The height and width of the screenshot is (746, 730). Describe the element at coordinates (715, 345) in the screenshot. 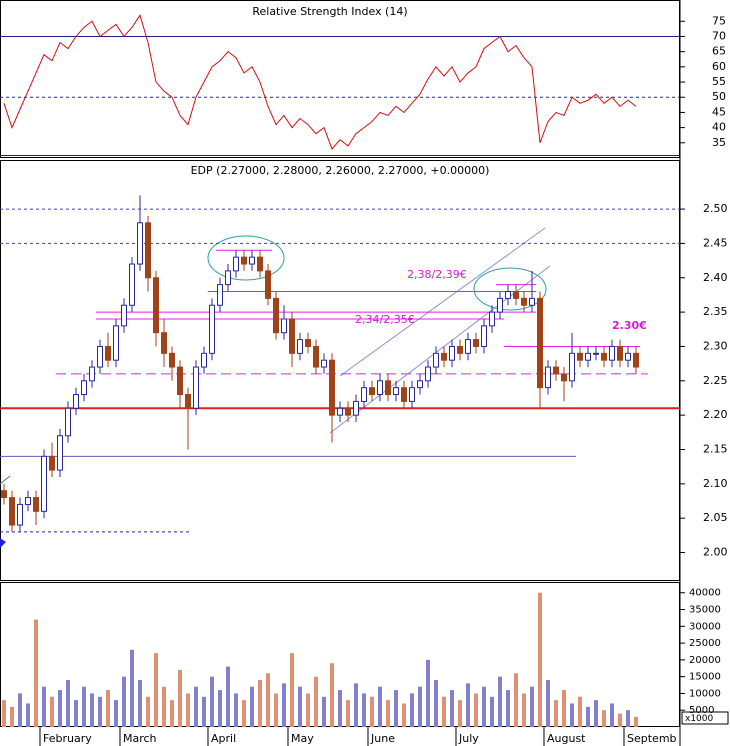

I see `y-tick-label: 2.30` at that location.